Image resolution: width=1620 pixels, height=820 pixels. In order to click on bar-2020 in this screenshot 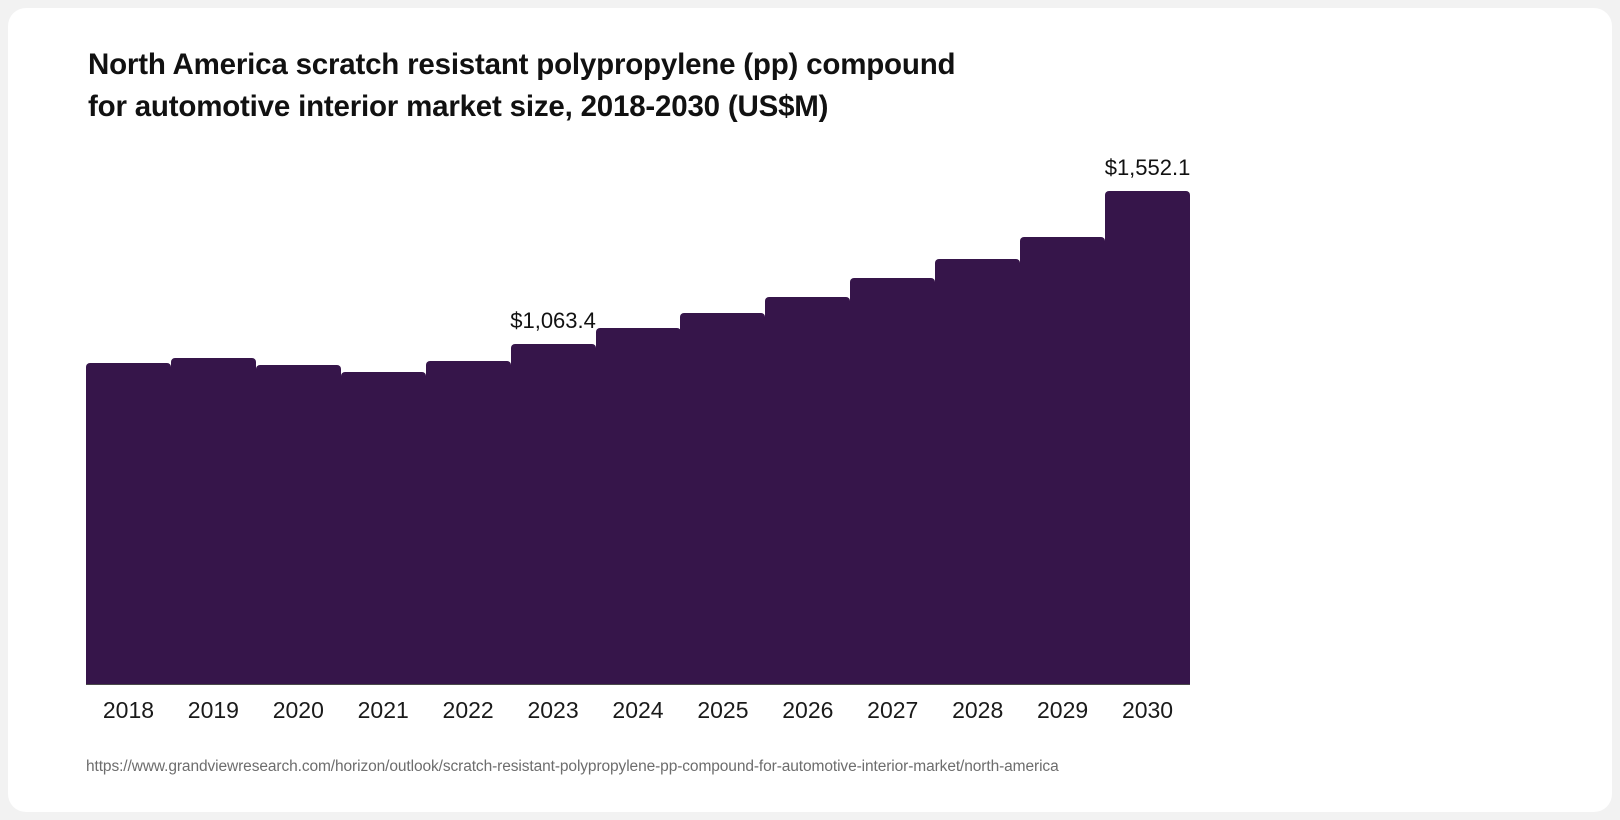, I will do `click(298, 524)`.